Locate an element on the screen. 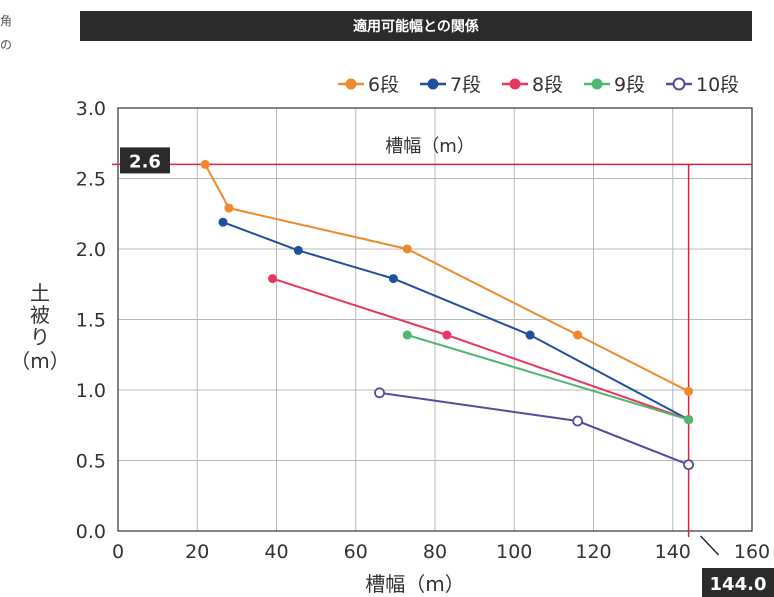  x-tick-label-4: 80 is located at coordinates (435, 552).